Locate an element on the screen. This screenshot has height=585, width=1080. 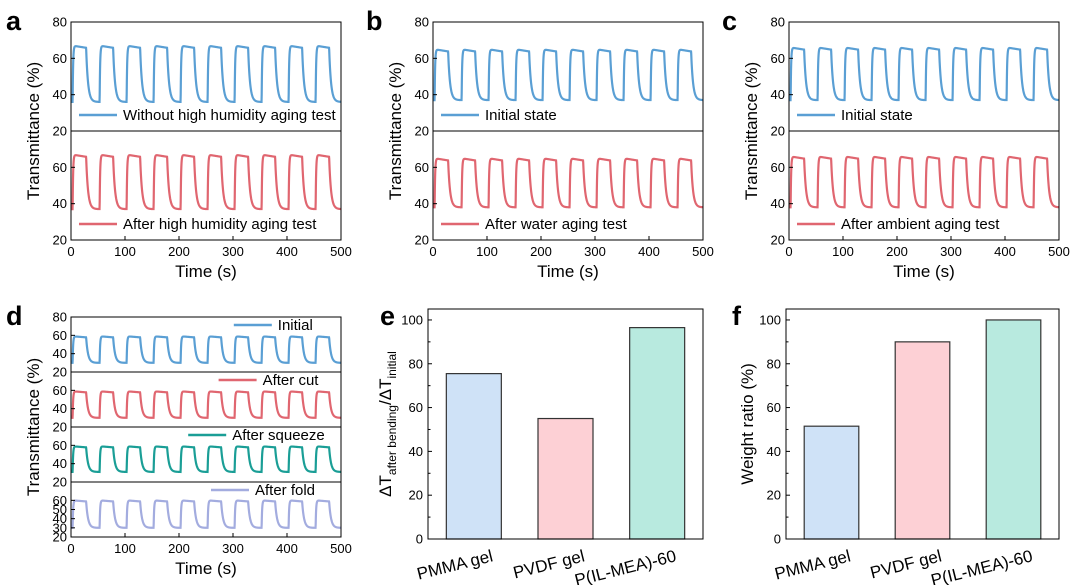
subplot-b-0: 20 40 60 80 Initial state is located at coordinates (559, 77).